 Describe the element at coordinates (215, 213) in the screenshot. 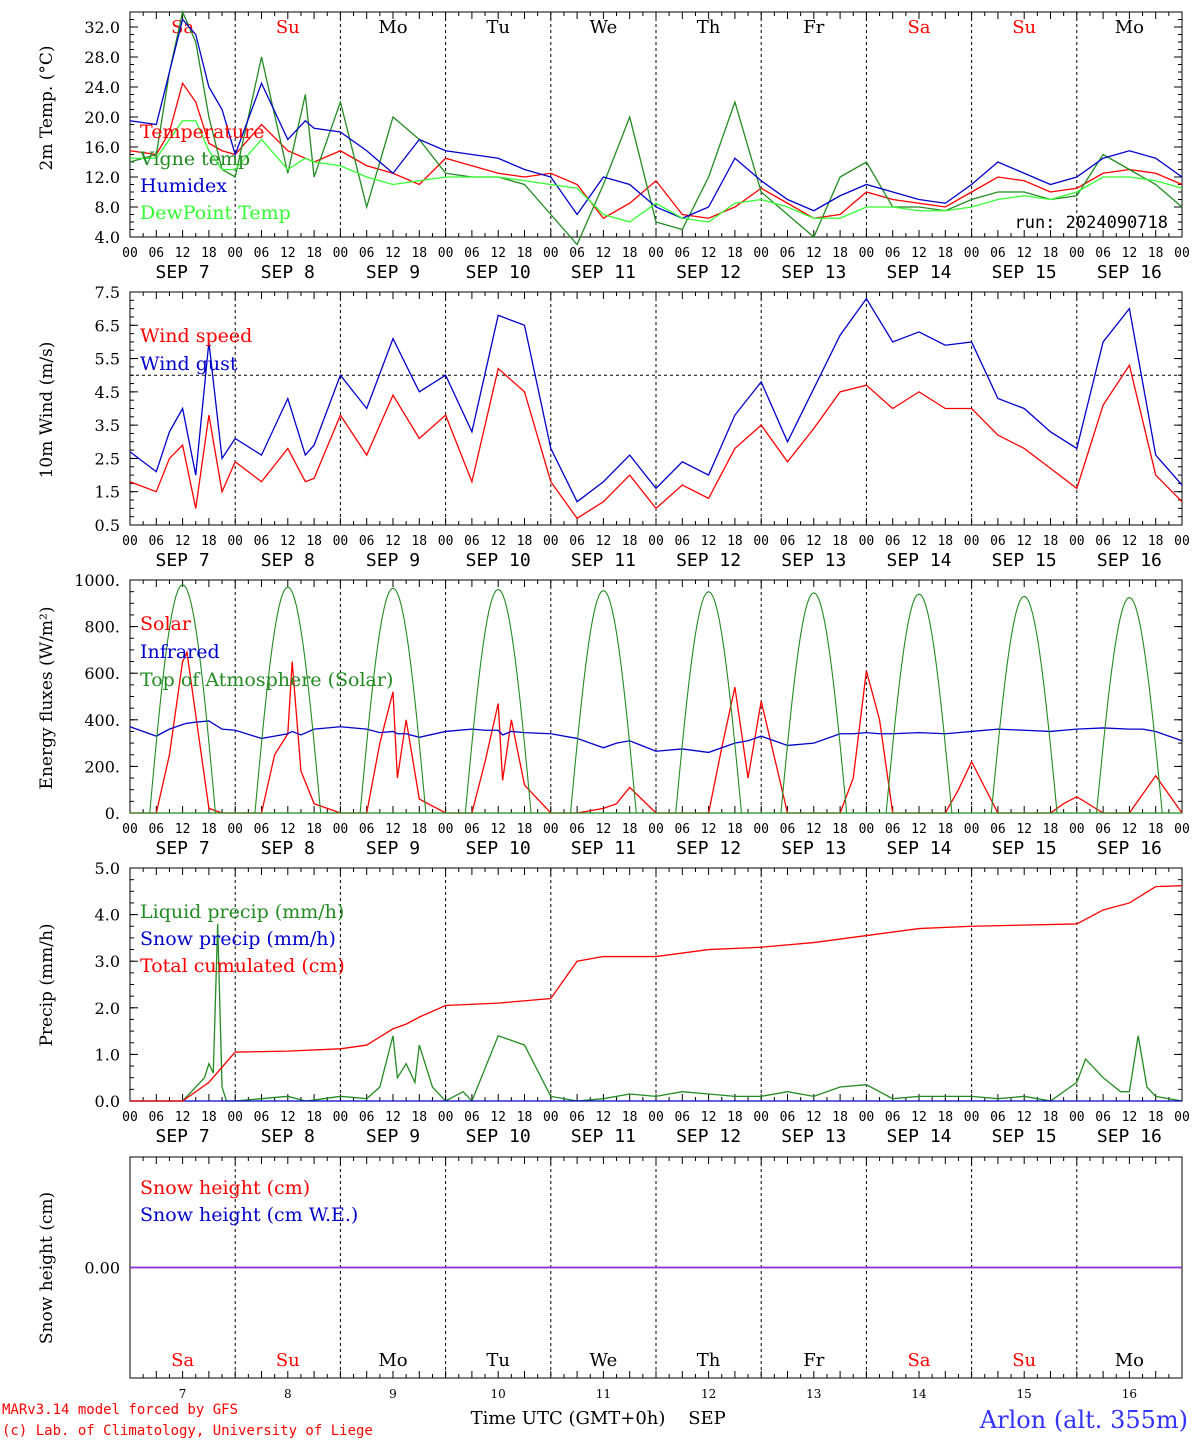

I see `legend-entry: DewPoint Temp` at that location.